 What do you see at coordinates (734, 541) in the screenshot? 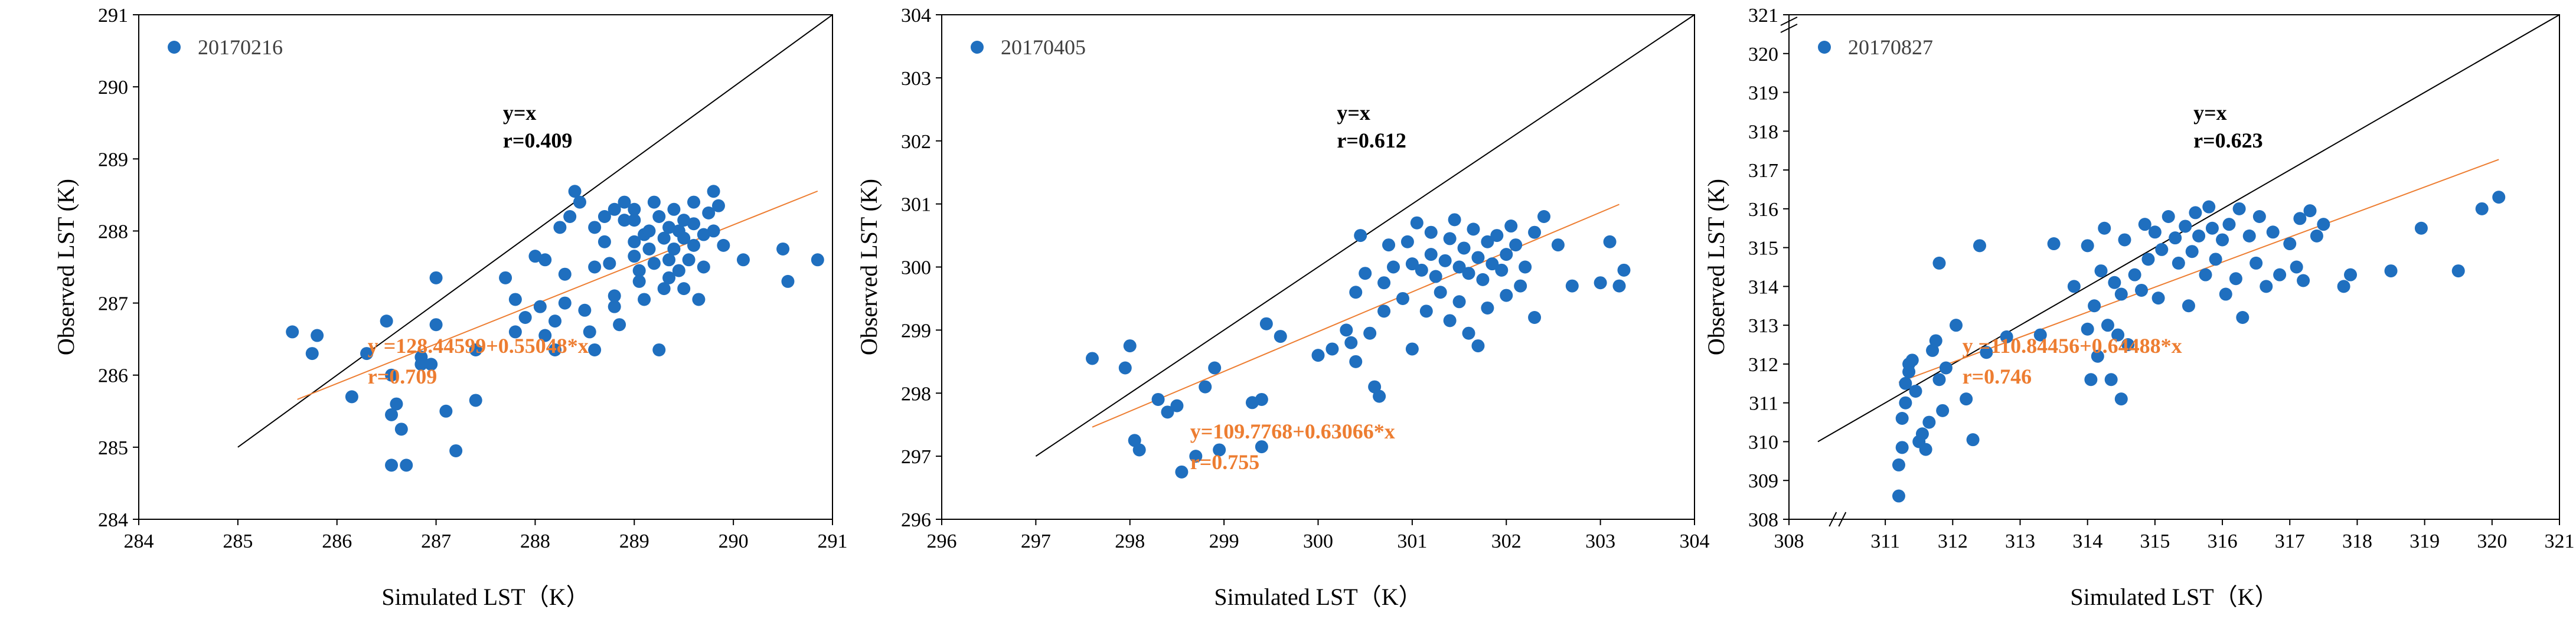
I see `x-tick-label: 290` at bounding box center [734, 541].